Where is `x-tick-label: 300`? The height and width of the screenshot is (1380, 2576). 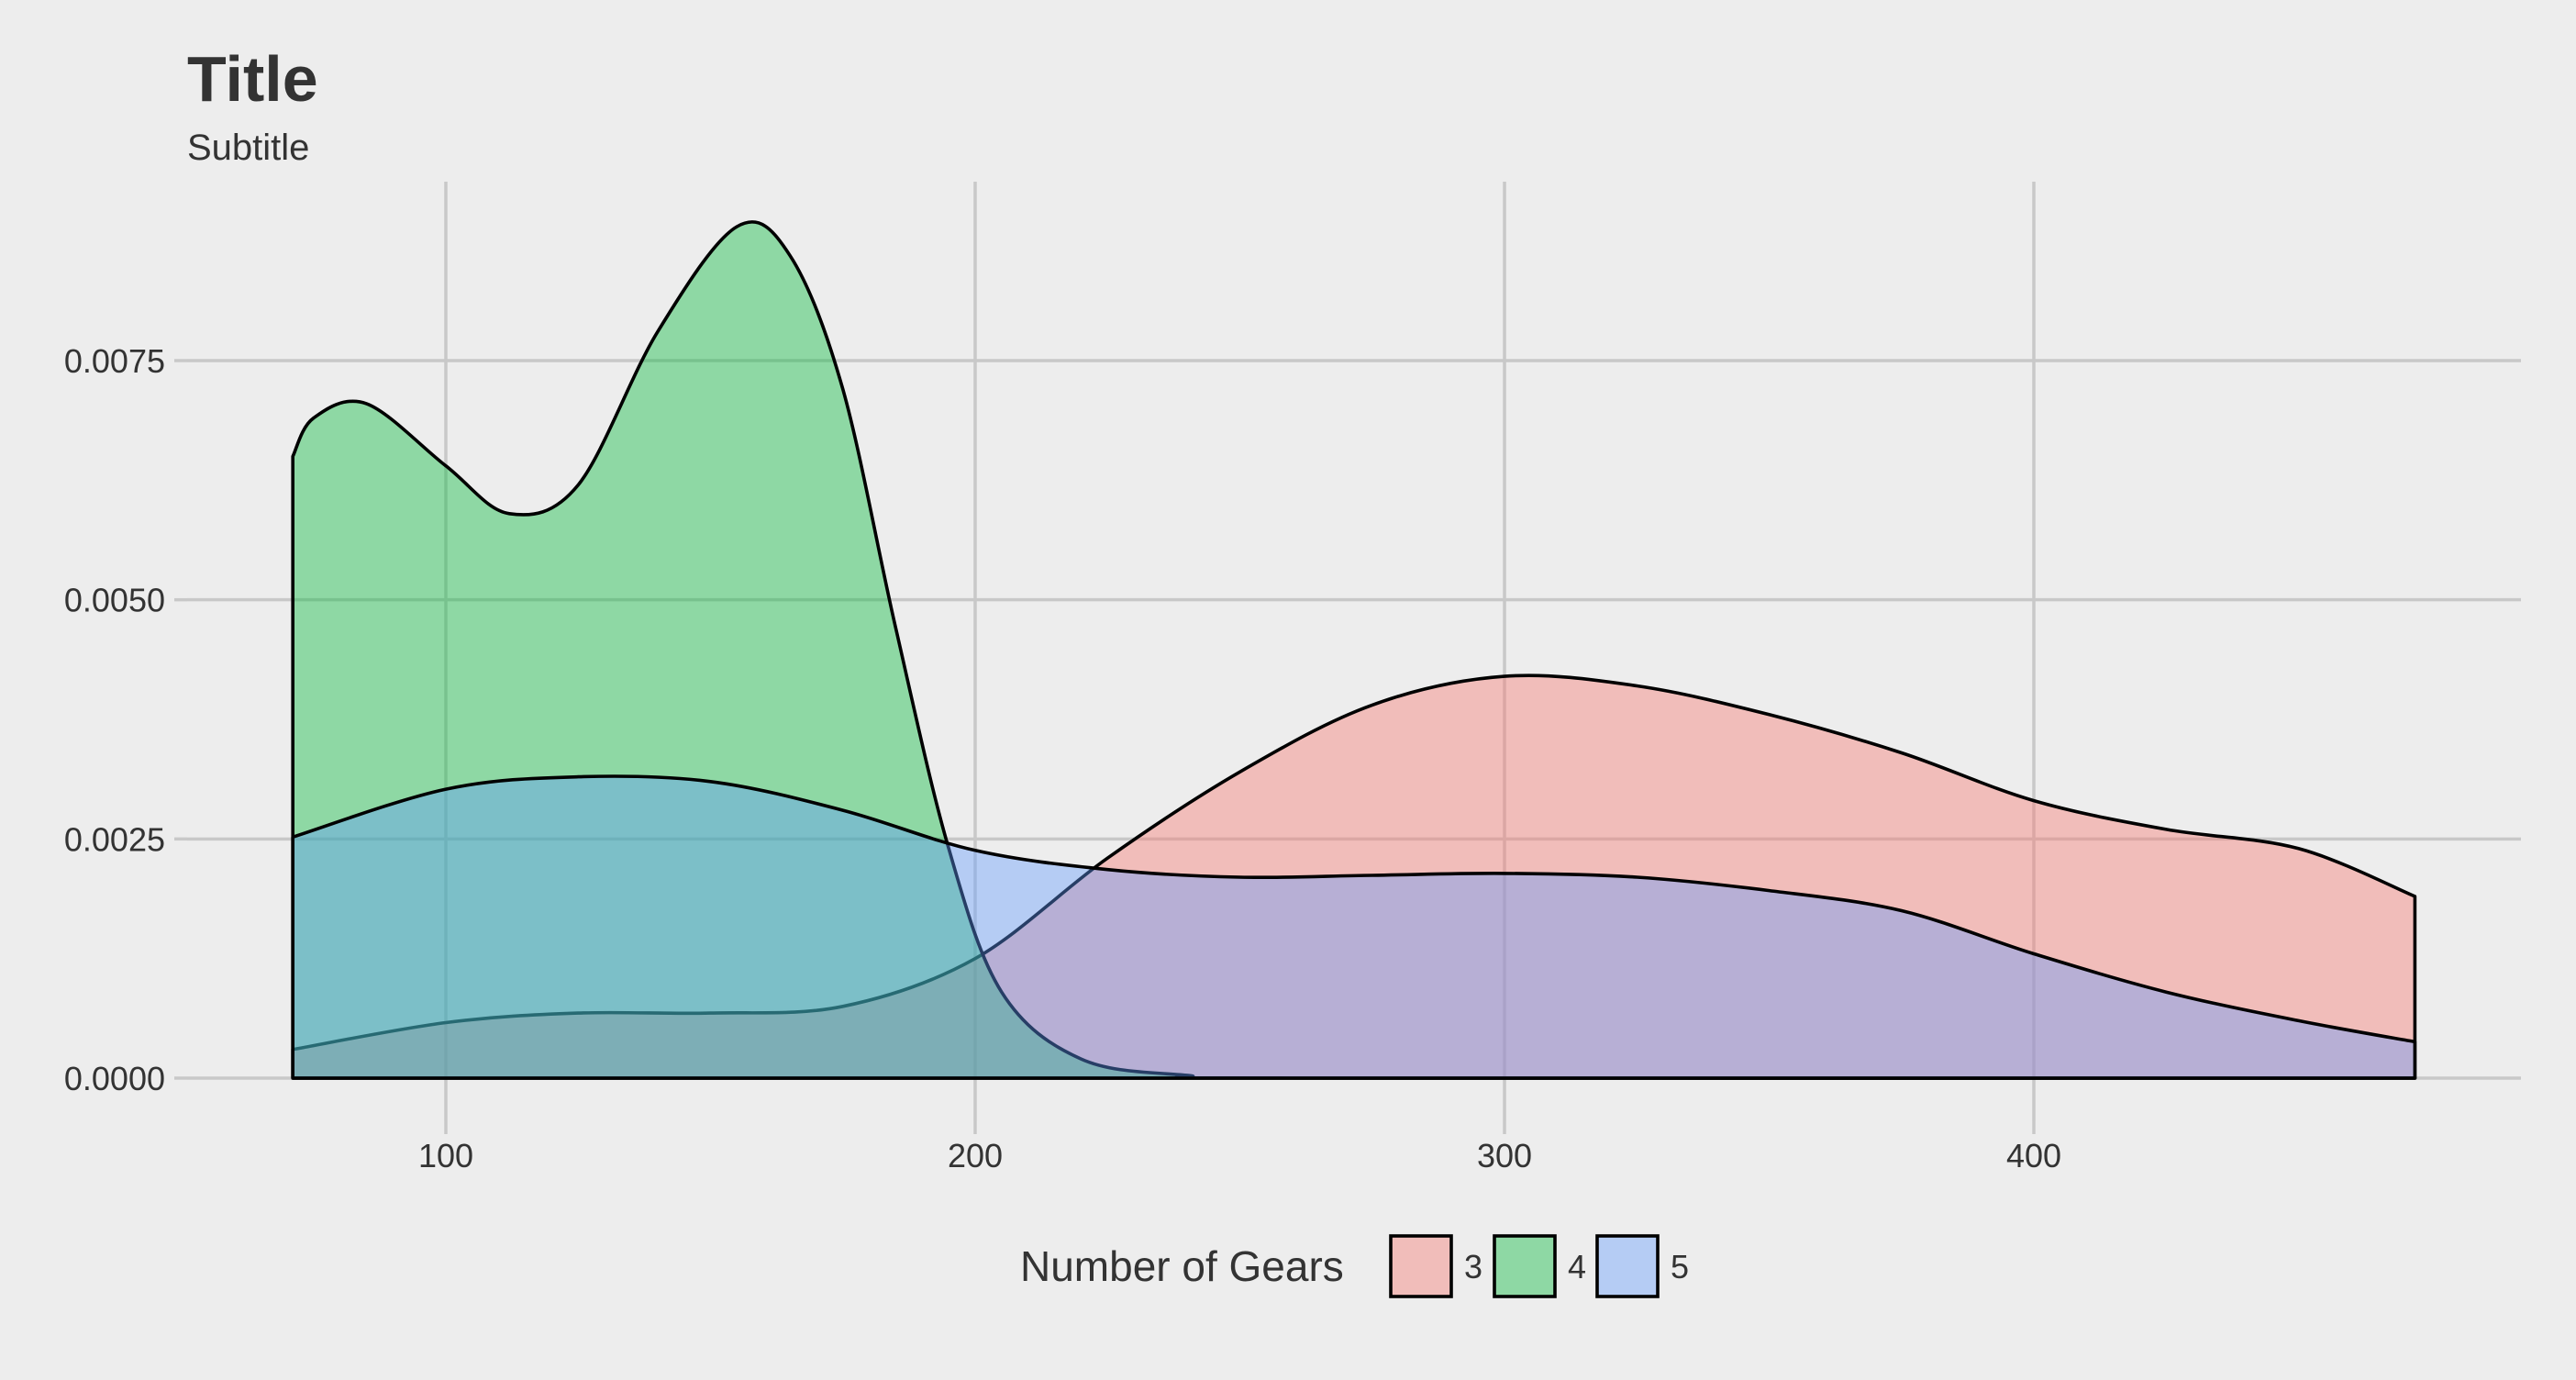 x-tick-label: 300 is located at coordinates (1504, 1155).